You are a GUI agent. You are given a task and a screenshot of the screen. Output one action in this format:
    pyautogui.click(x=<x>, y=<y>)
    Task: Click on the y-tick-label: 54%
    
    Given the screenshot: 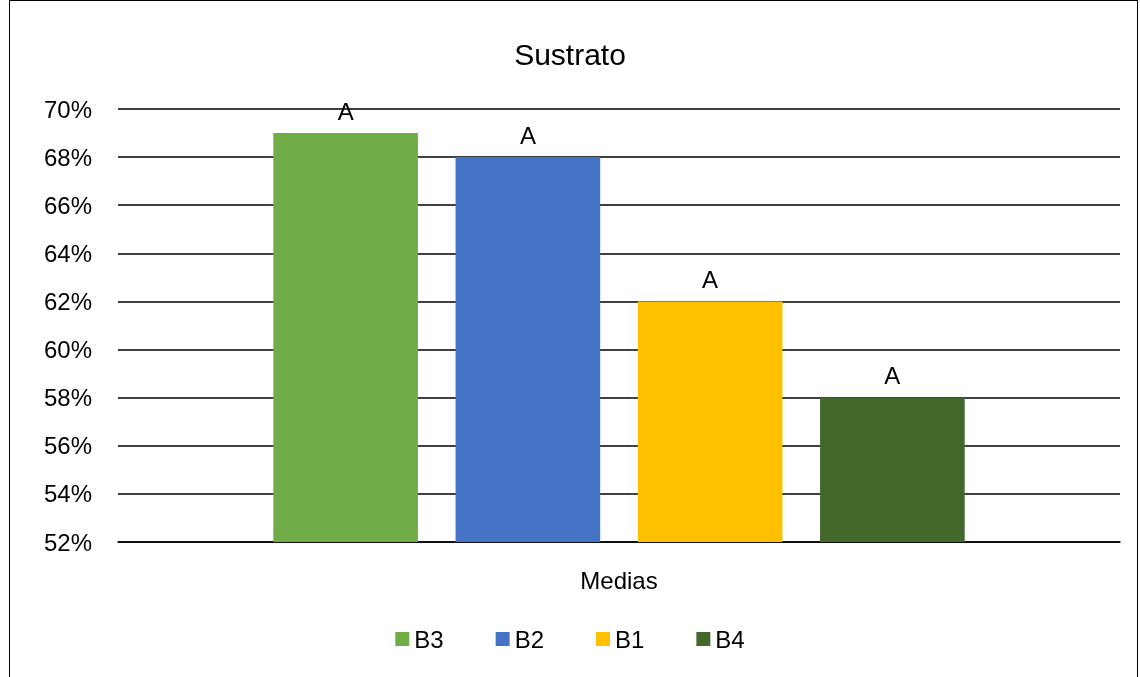 What is the action you would take?
    pyautogui.click(x=67, y=494)
    